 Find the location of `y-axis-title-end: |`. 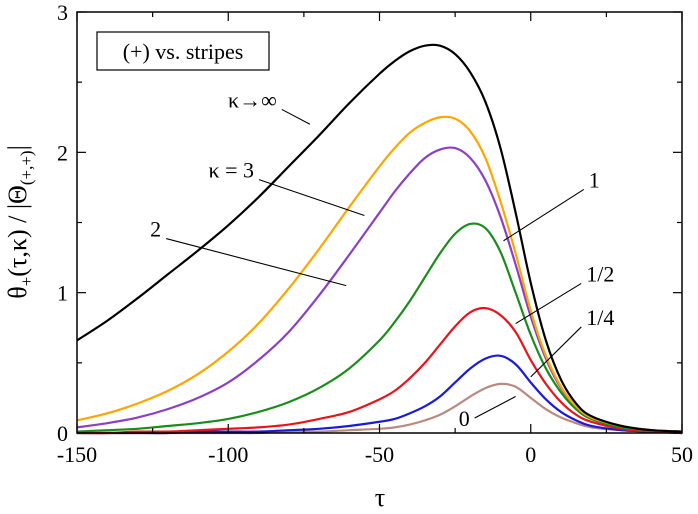

y-axis-title-end: | is located at coordinates (17, 147).